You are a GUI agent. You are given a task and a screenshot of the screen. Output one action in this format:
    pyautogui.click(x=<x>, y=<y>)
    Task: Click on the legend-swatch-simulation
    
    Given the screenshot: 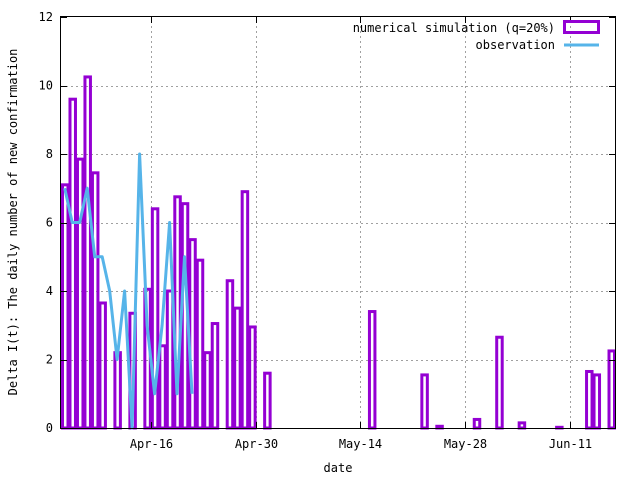 What is the action you would take?
    pyautogui.click(x=581, y=27)
    